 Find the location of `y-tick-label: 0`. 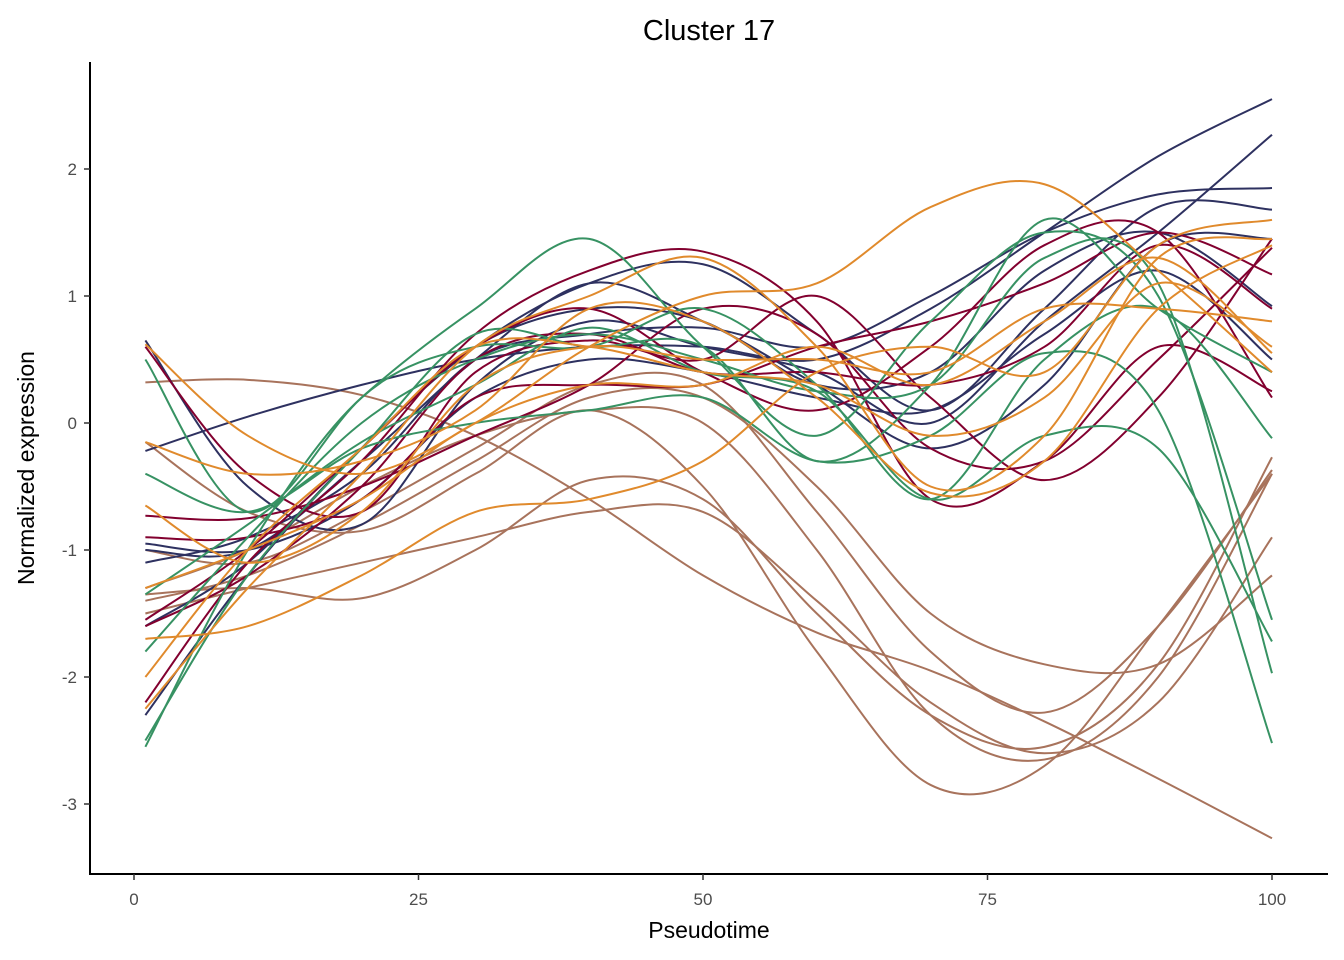

y-tick-label: 0 is located at coordinates (72, 423).